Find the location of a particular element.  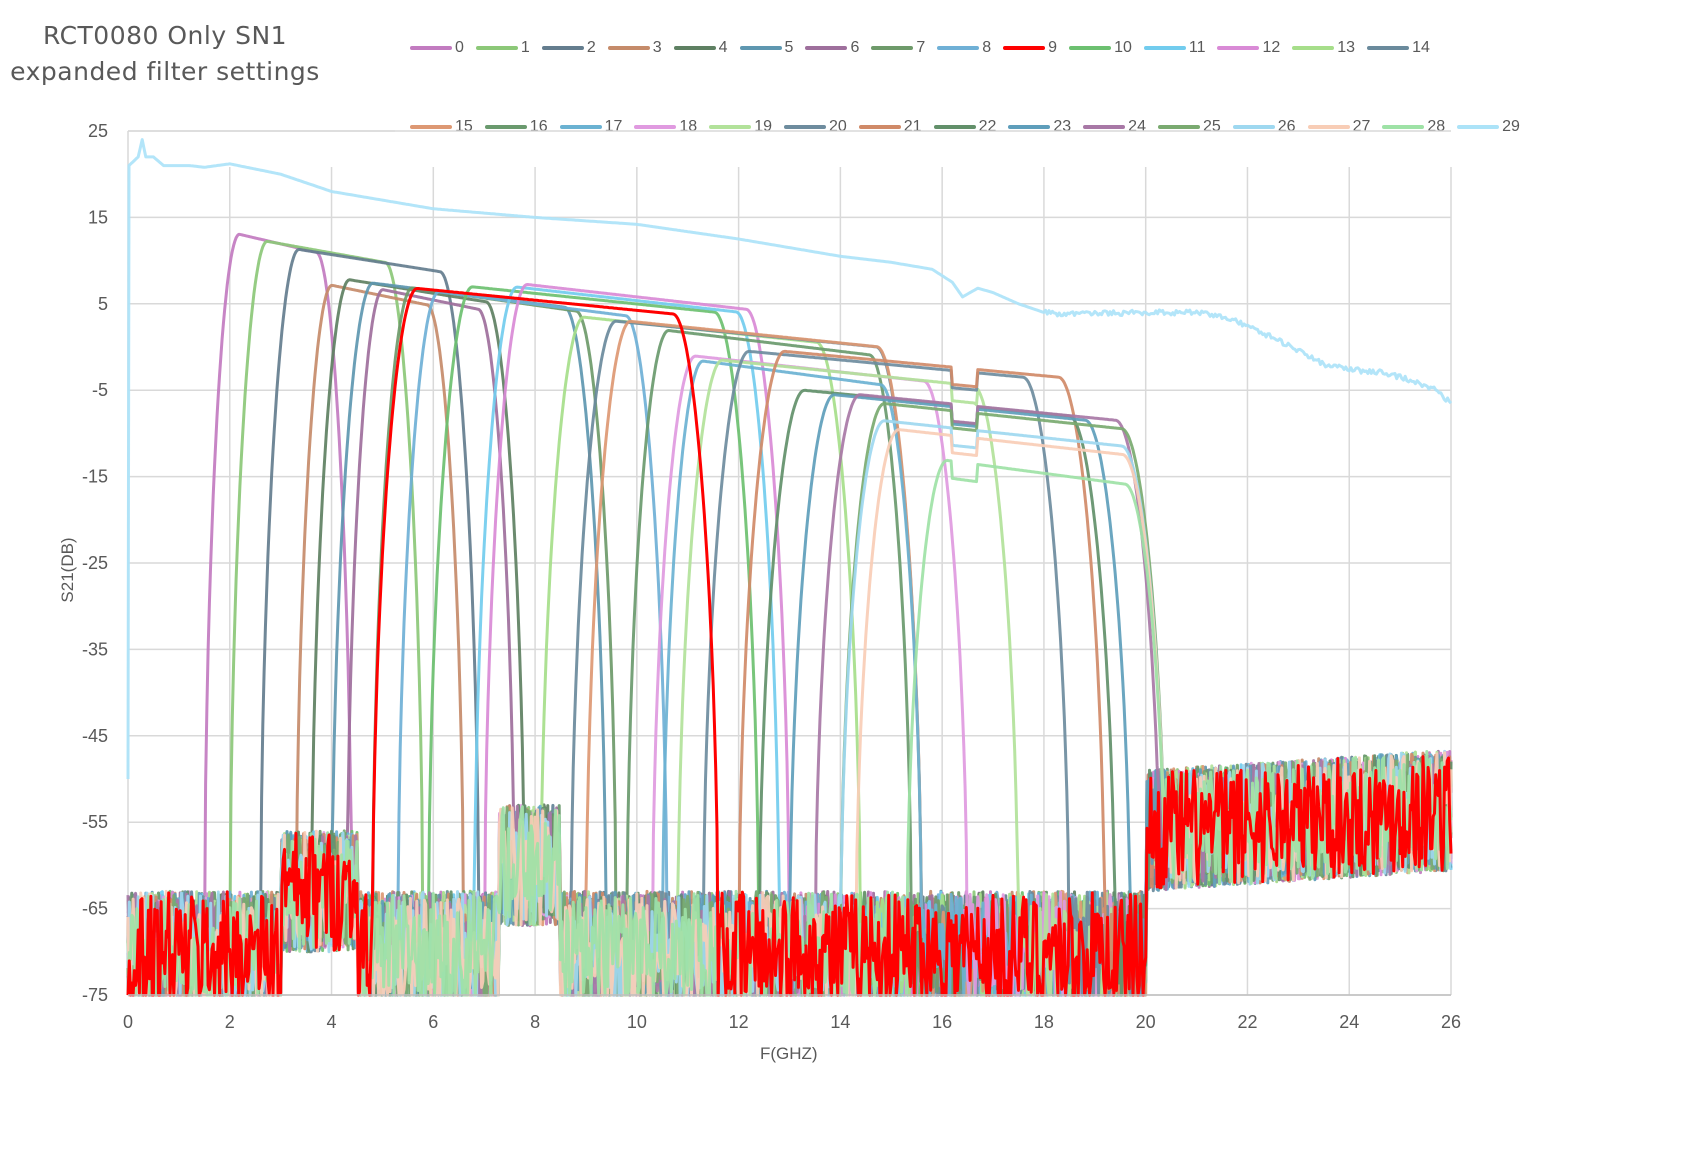

legend-label: 10 is located at coordinates (1123, 47).